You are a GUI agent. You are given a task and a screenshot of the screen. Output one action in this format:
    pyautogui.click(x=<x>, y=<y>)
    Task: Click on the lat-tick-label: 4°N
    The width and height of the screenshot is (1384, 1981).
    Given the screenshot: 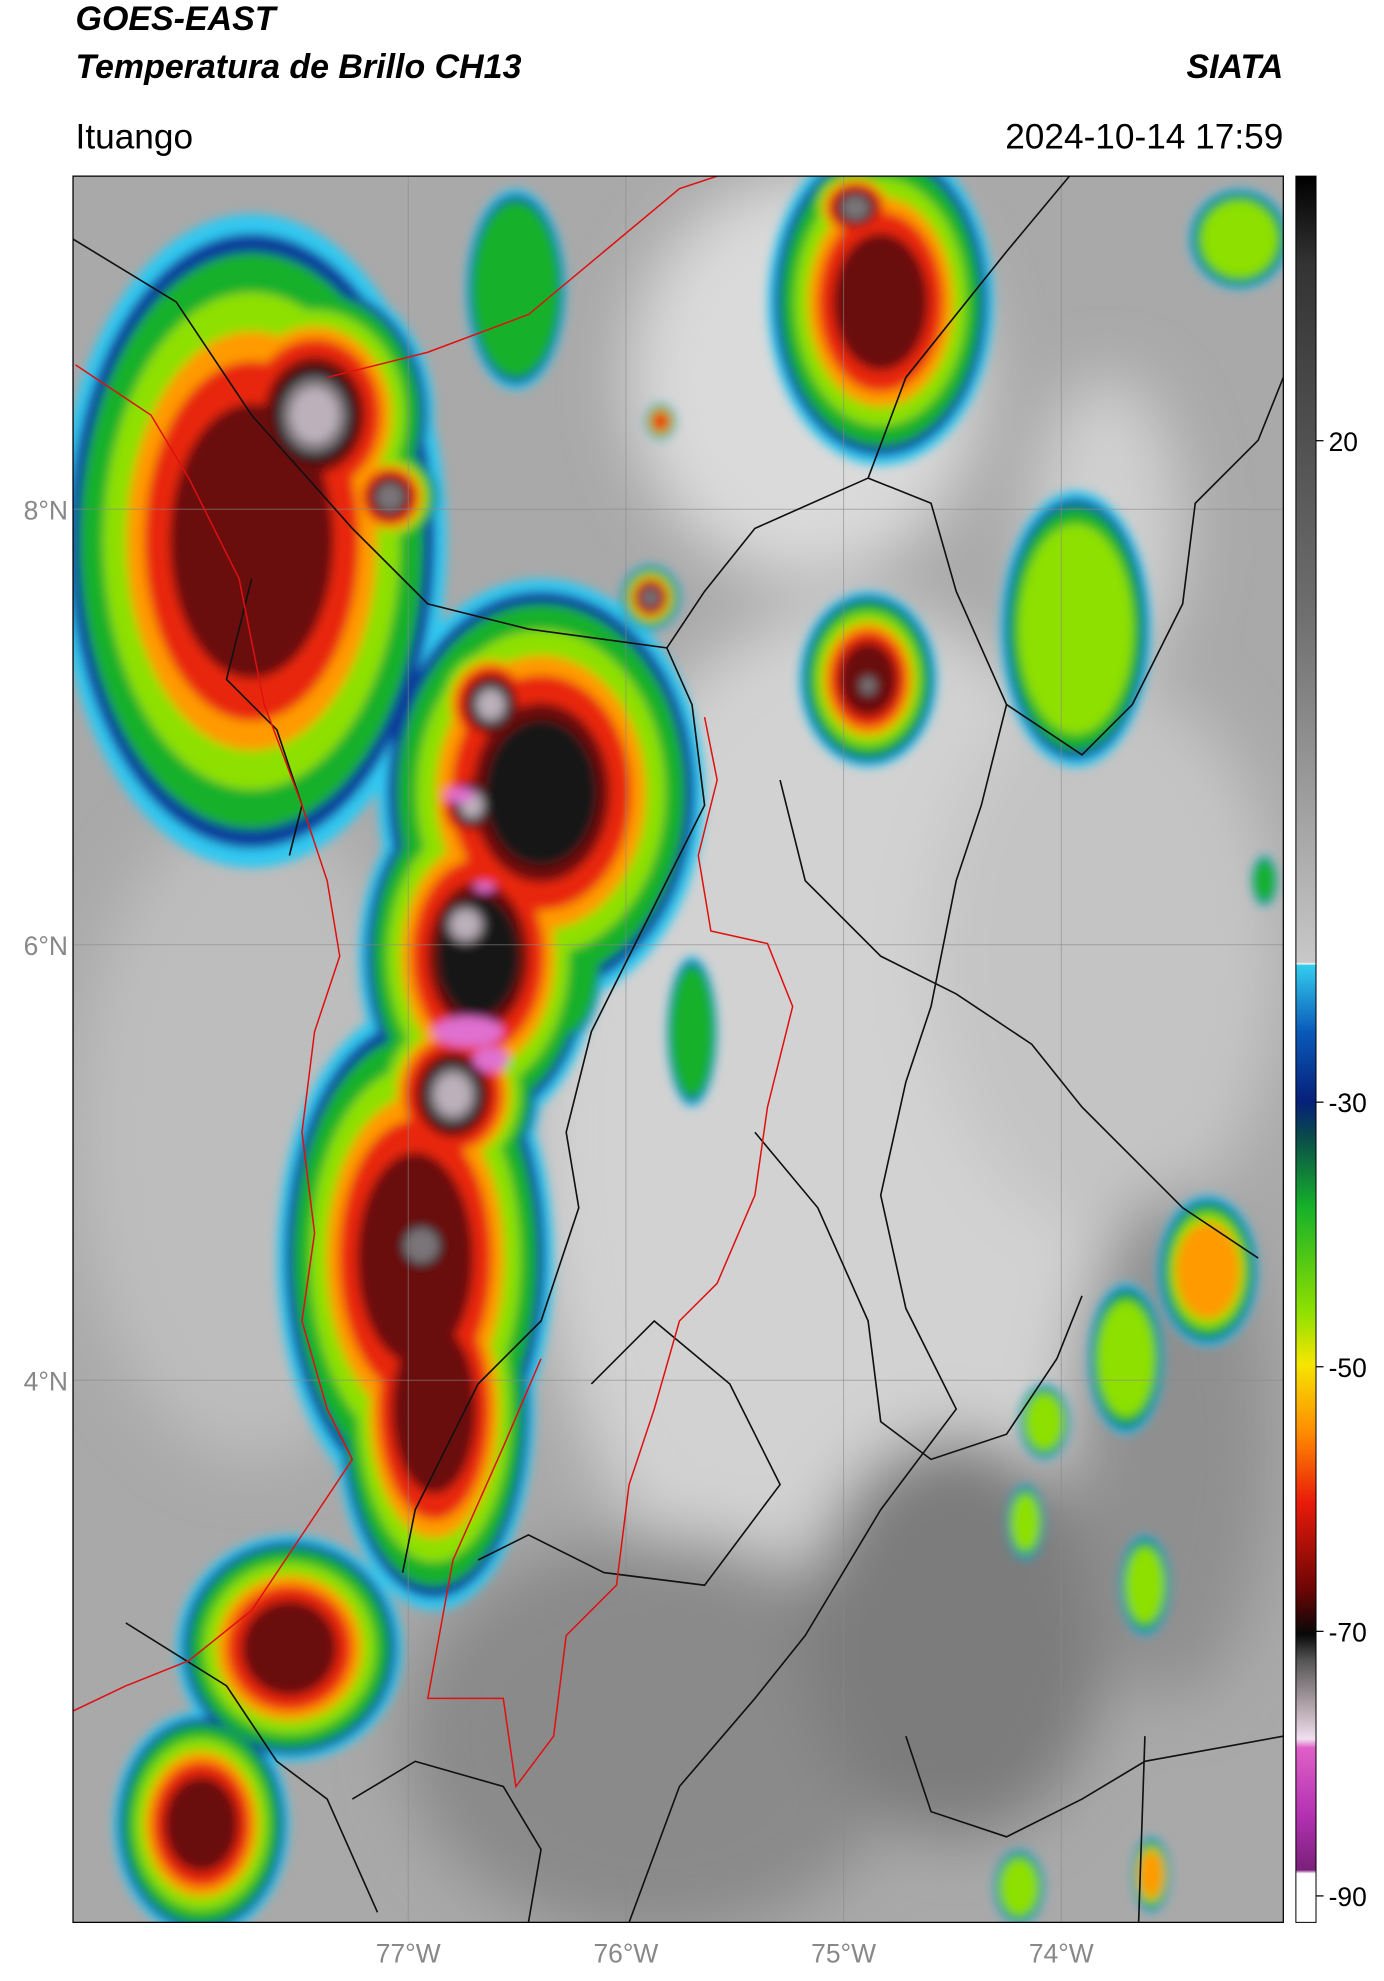 What is the action you would take?
    pyautogui.click(x=46, y=1381)
    